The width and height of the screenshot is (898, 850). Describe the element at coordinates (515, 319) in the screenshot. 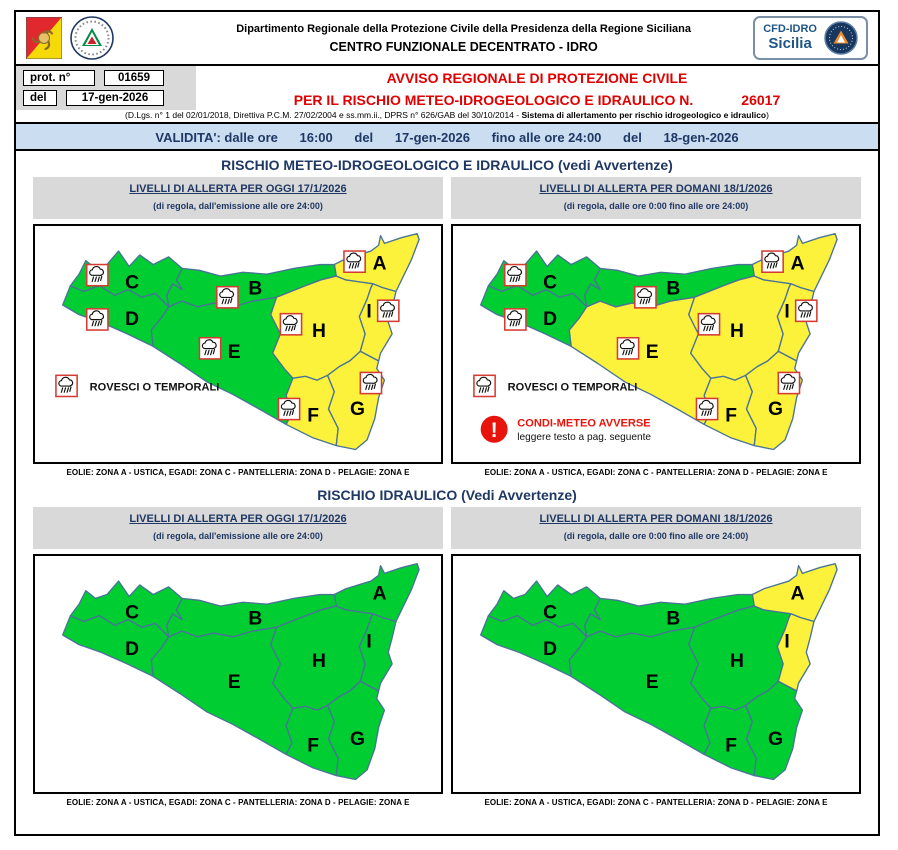

I see `storm-icon-D` at that location.